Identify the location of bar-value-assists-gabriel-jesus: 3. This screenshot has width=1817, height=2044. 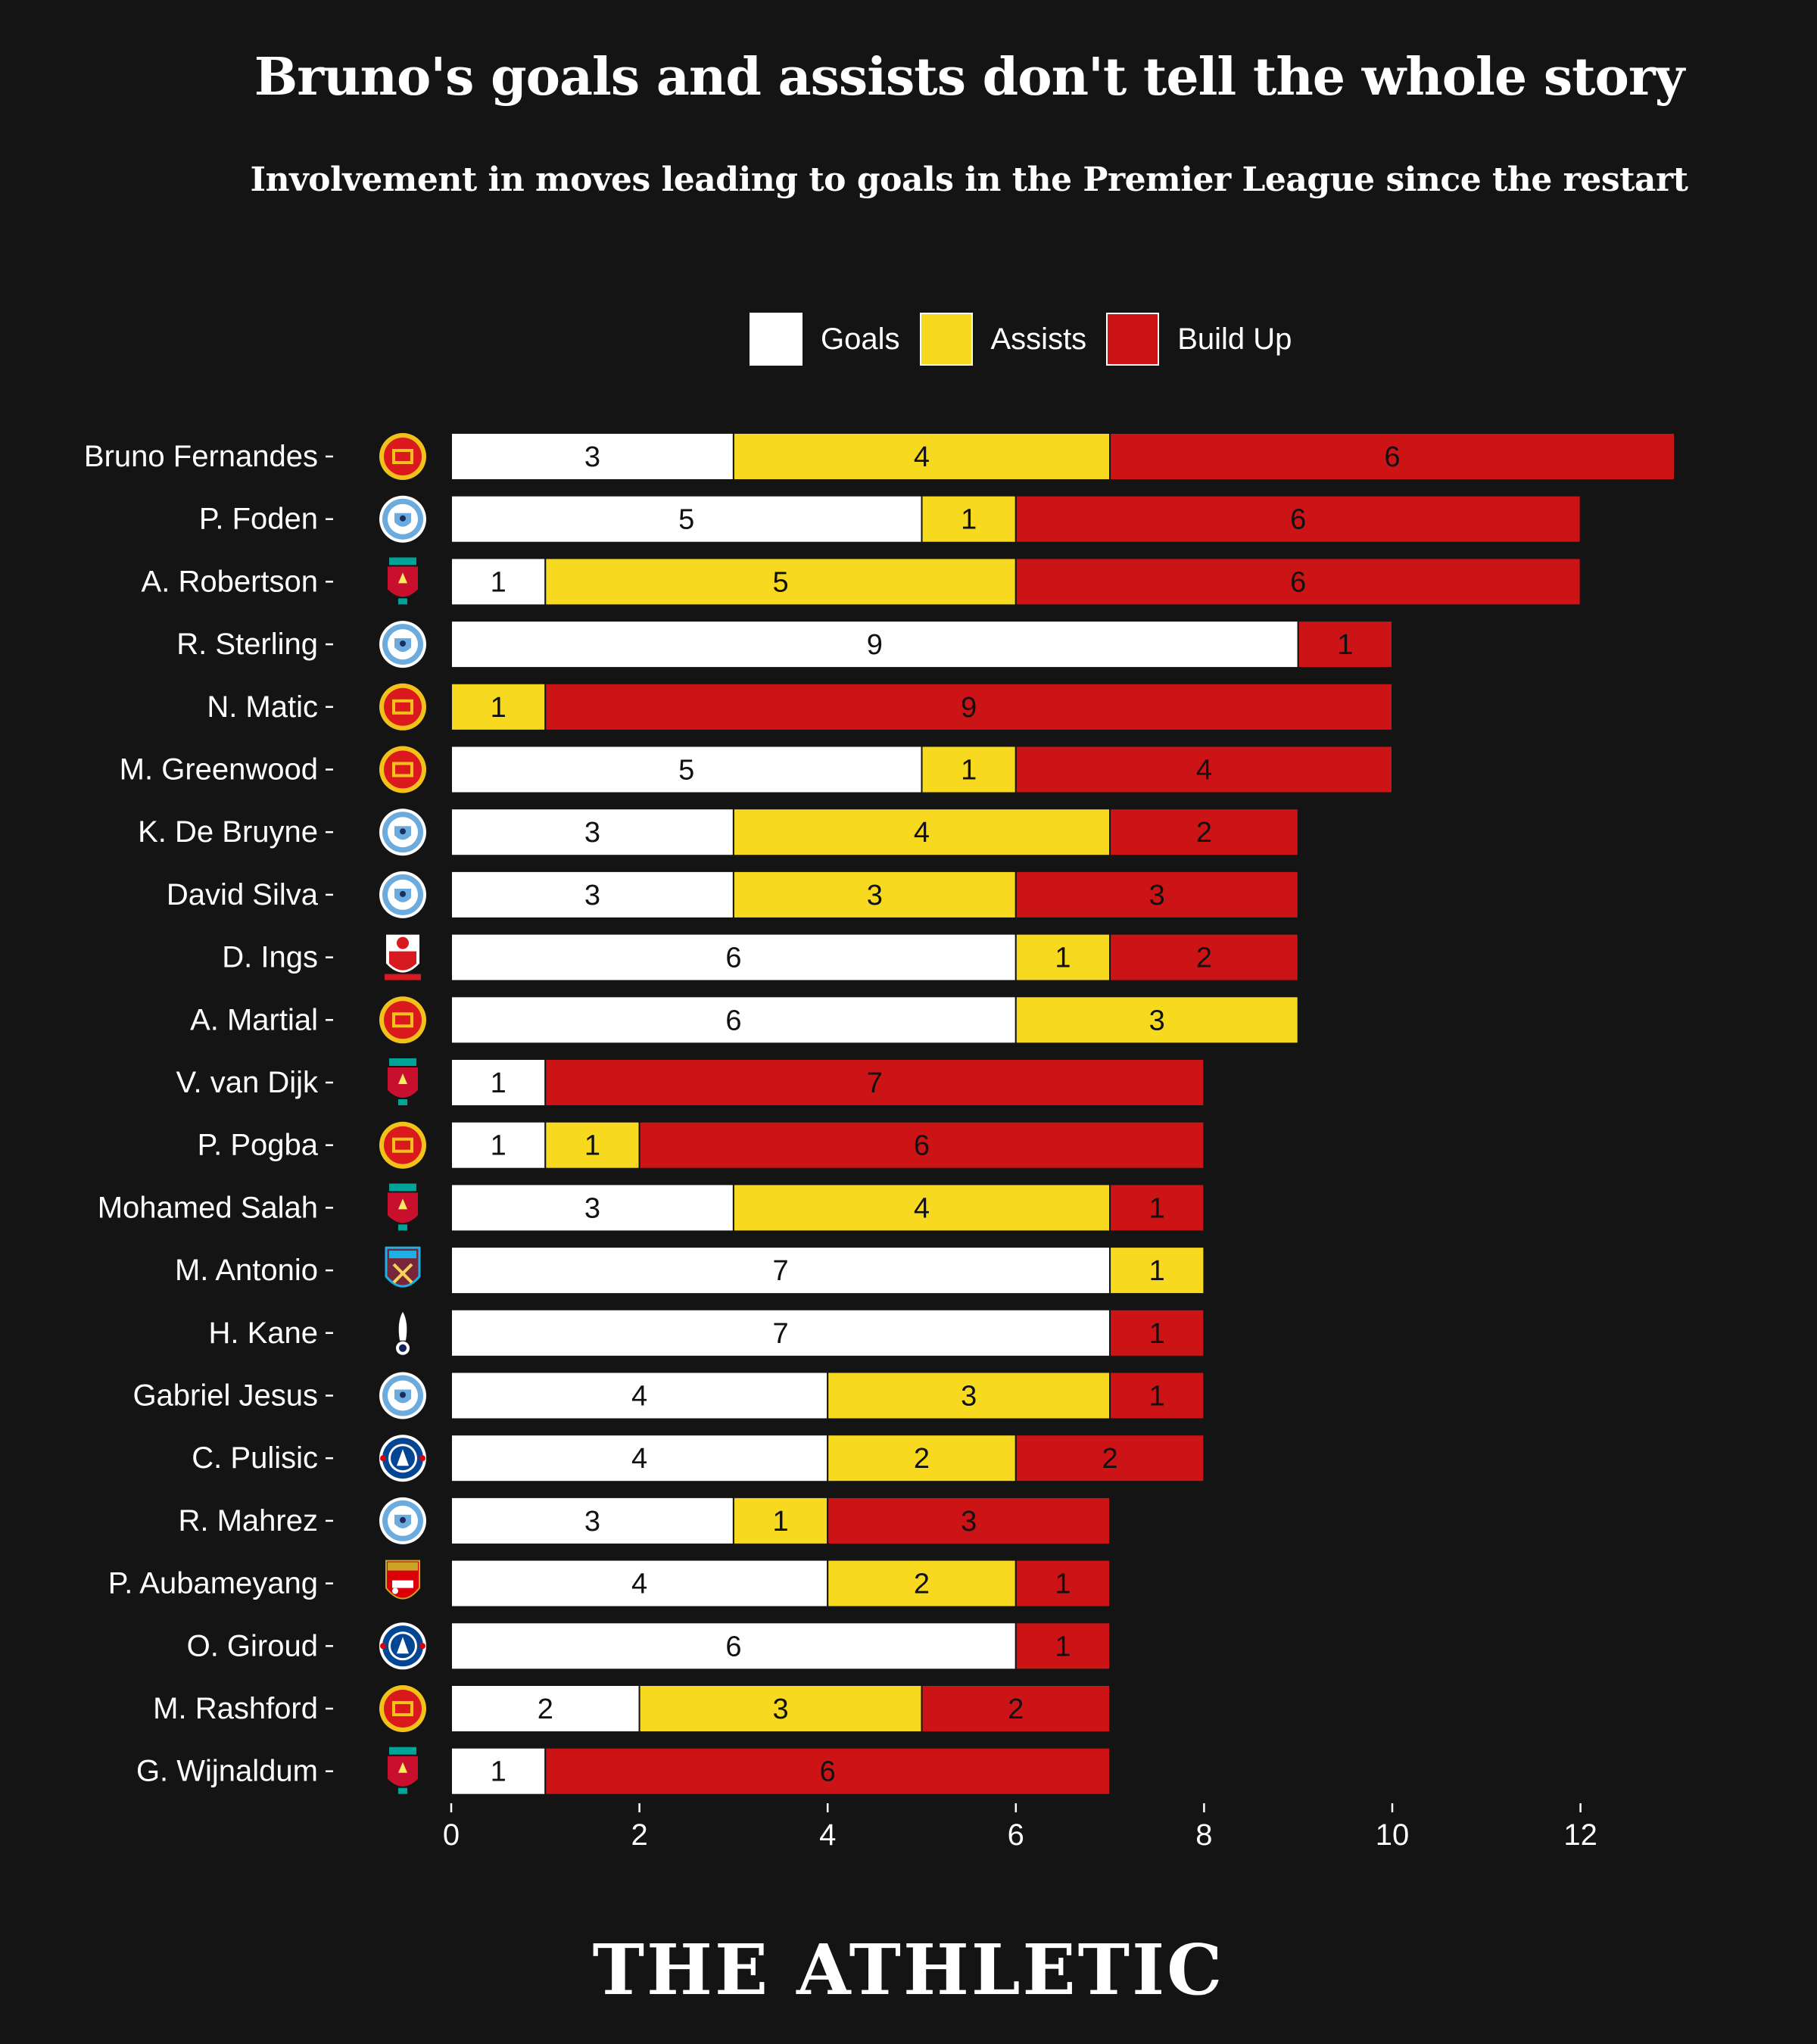
(969, 1397).